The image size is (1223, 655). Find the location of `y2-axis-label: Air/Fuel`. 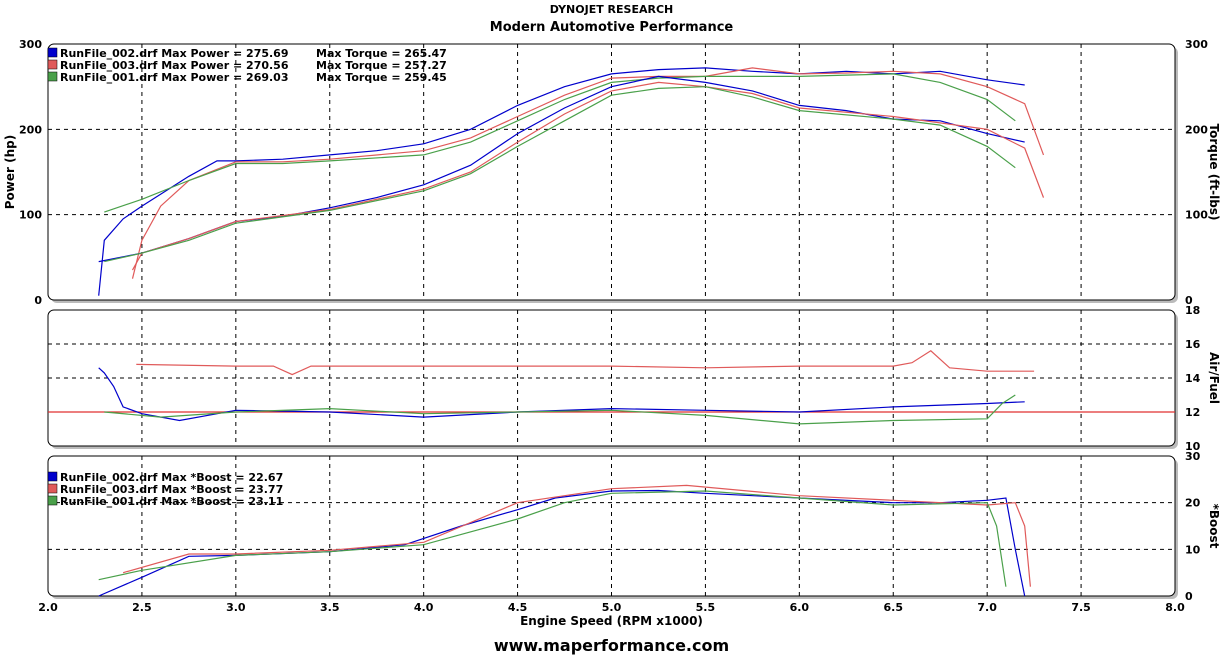

y2-axis-label: Air/Fuel is located at coordinates (1214, 378).